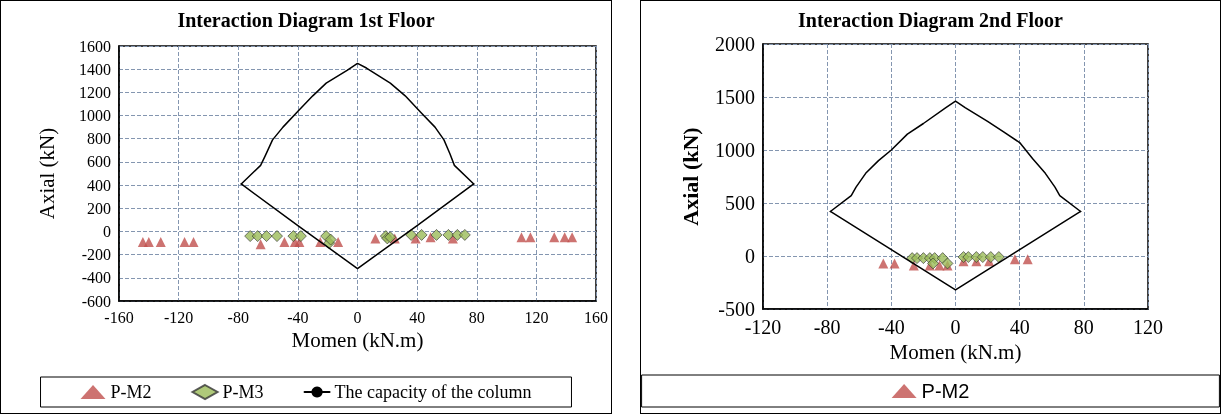 Image resolution: width=1221 pixels, height=416 pixels. Describe the element at coordinates (243, 392) in the screenshot. I see `legend-label: P-M3` at that location.